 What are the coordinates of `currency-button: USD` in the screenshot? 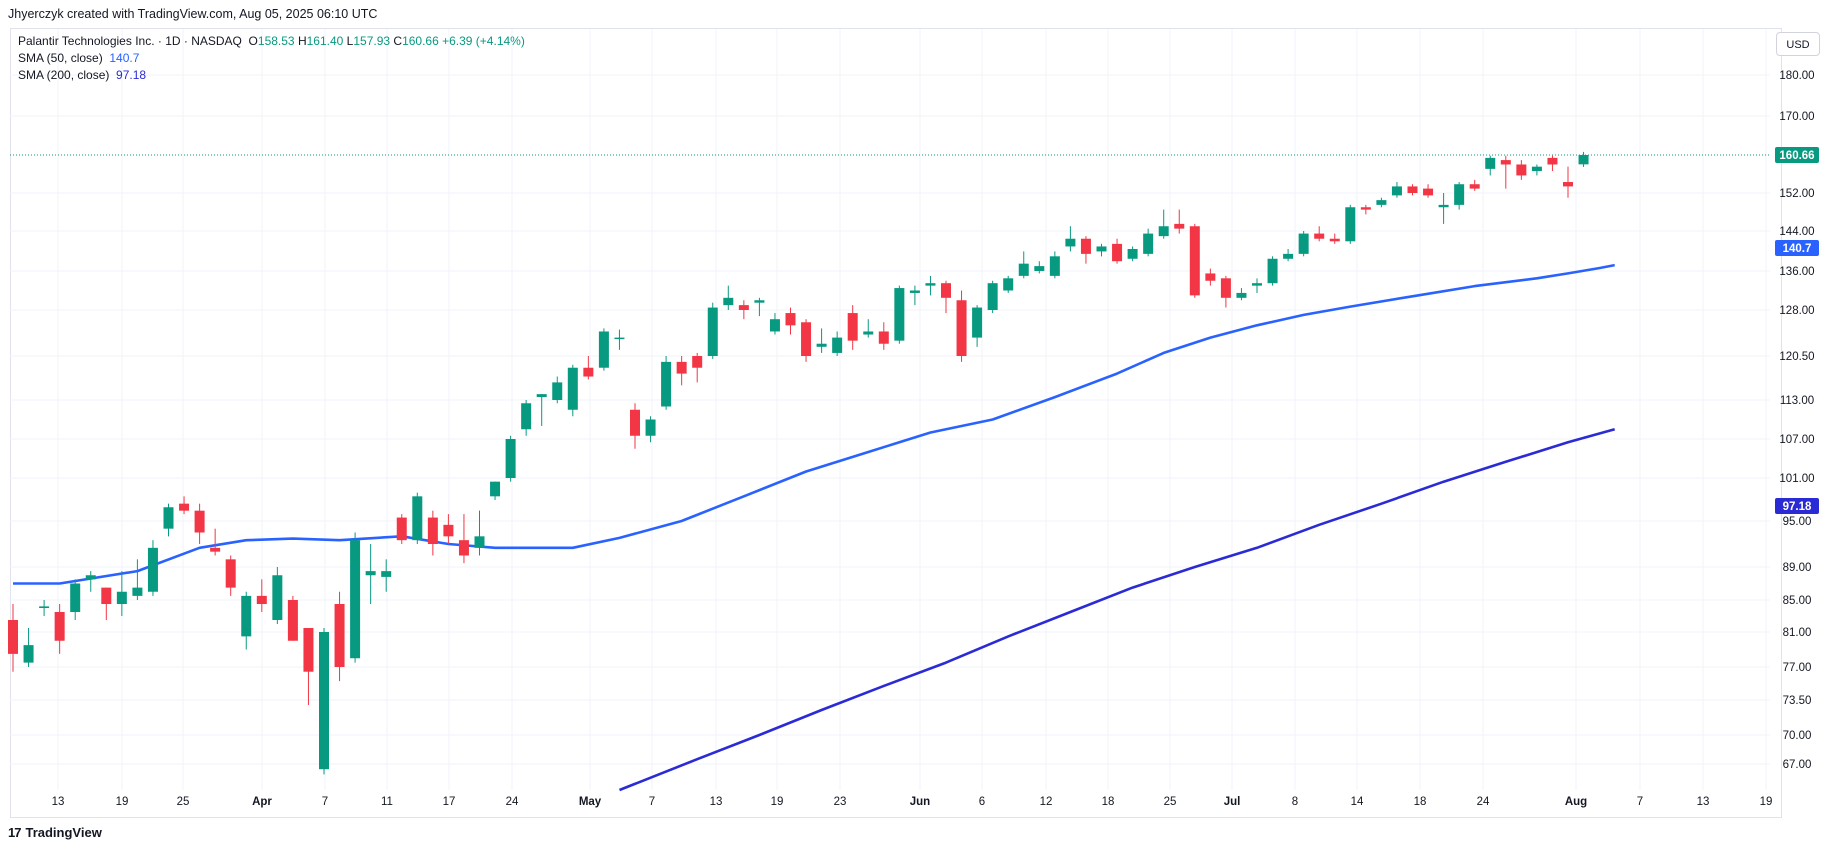 It's located at (1798, 44).